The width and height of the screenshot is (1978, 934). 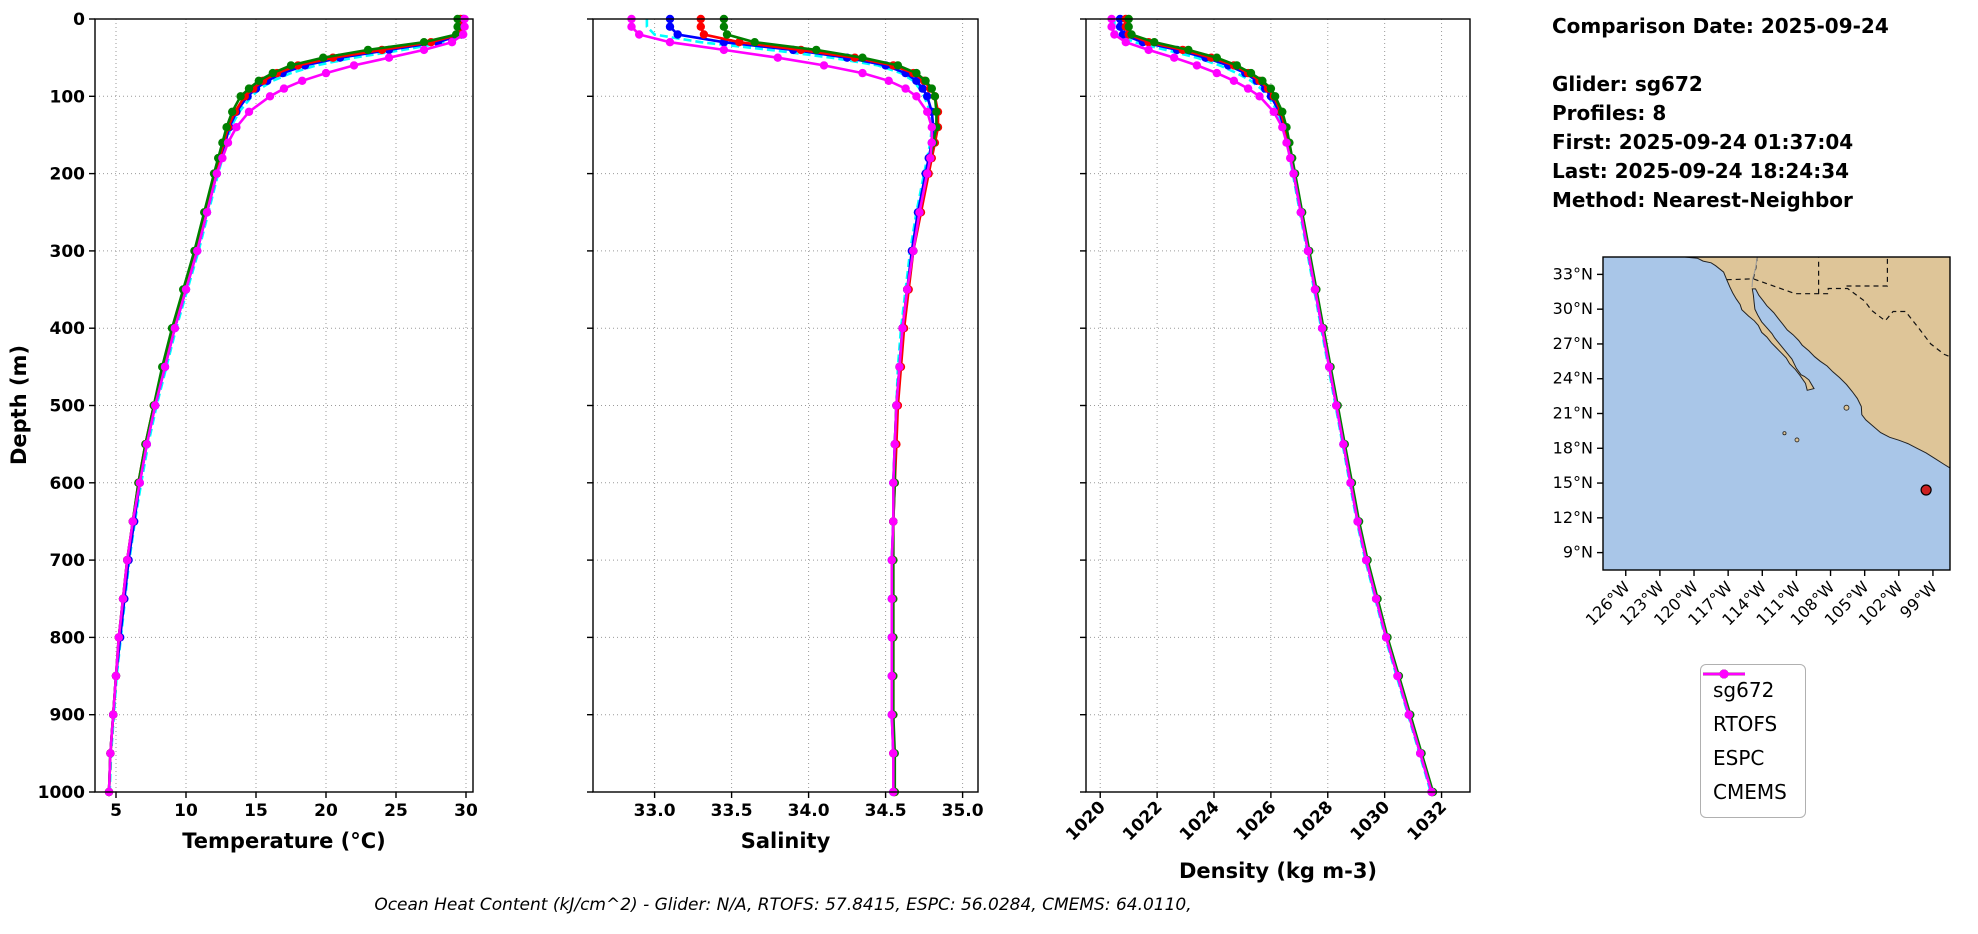 What do you see at coordinates (1744, 690) in the screenshot?
I see `legend-label: sg672` at bounding box center [1744, 690].